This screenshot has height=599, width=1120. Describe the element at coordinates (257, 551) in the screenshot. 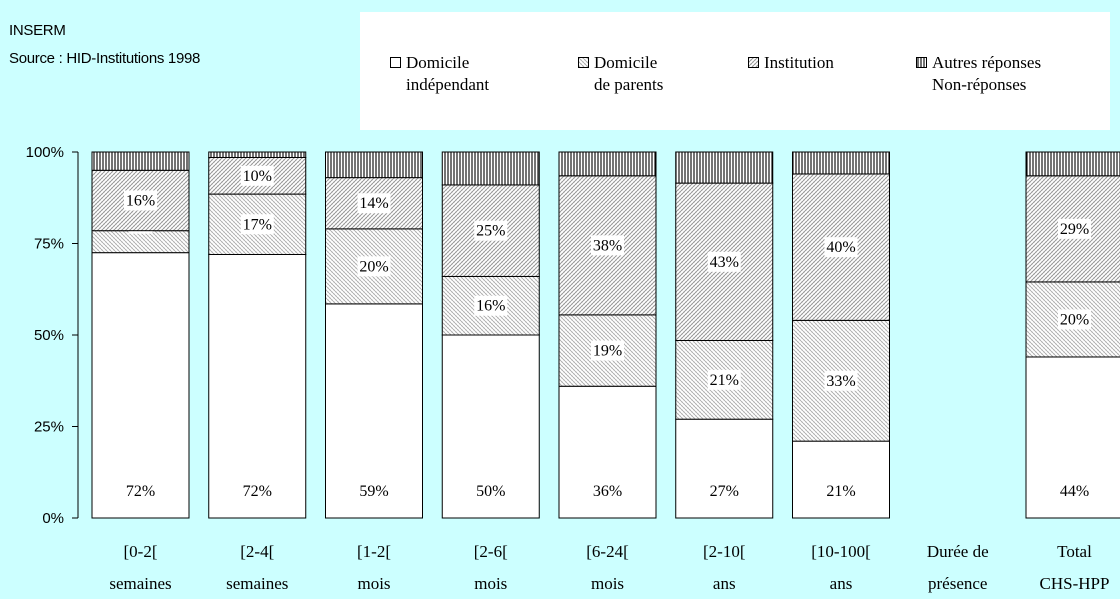

I see `x-tick-label-line1: [2-4[` at that location.